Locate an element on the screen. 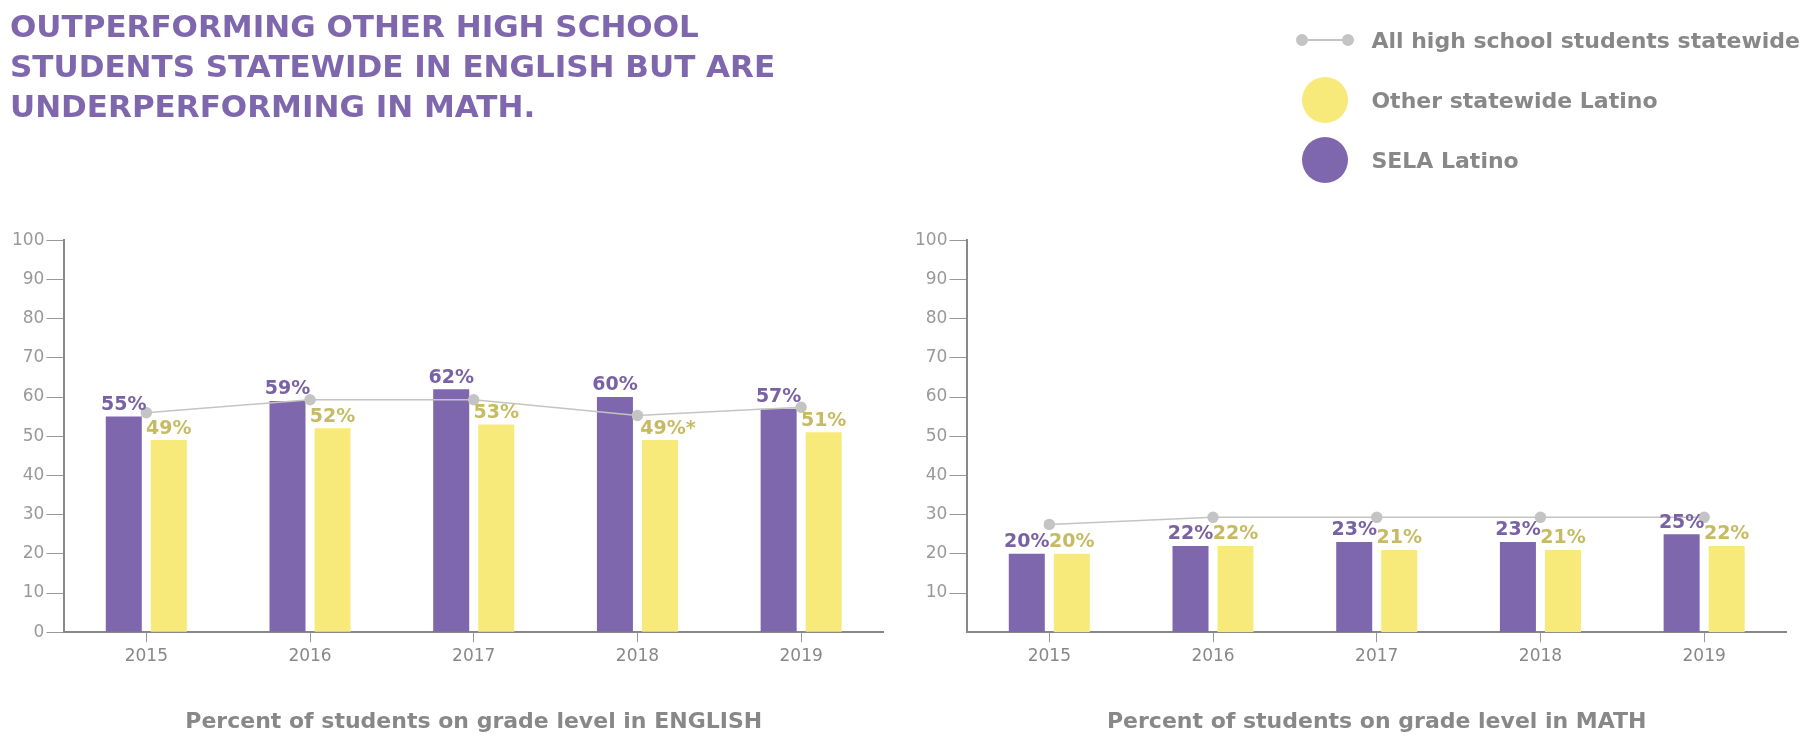 The image size is (1806, 739). y-tick-label: 0 is located at coordinates (39, 630).